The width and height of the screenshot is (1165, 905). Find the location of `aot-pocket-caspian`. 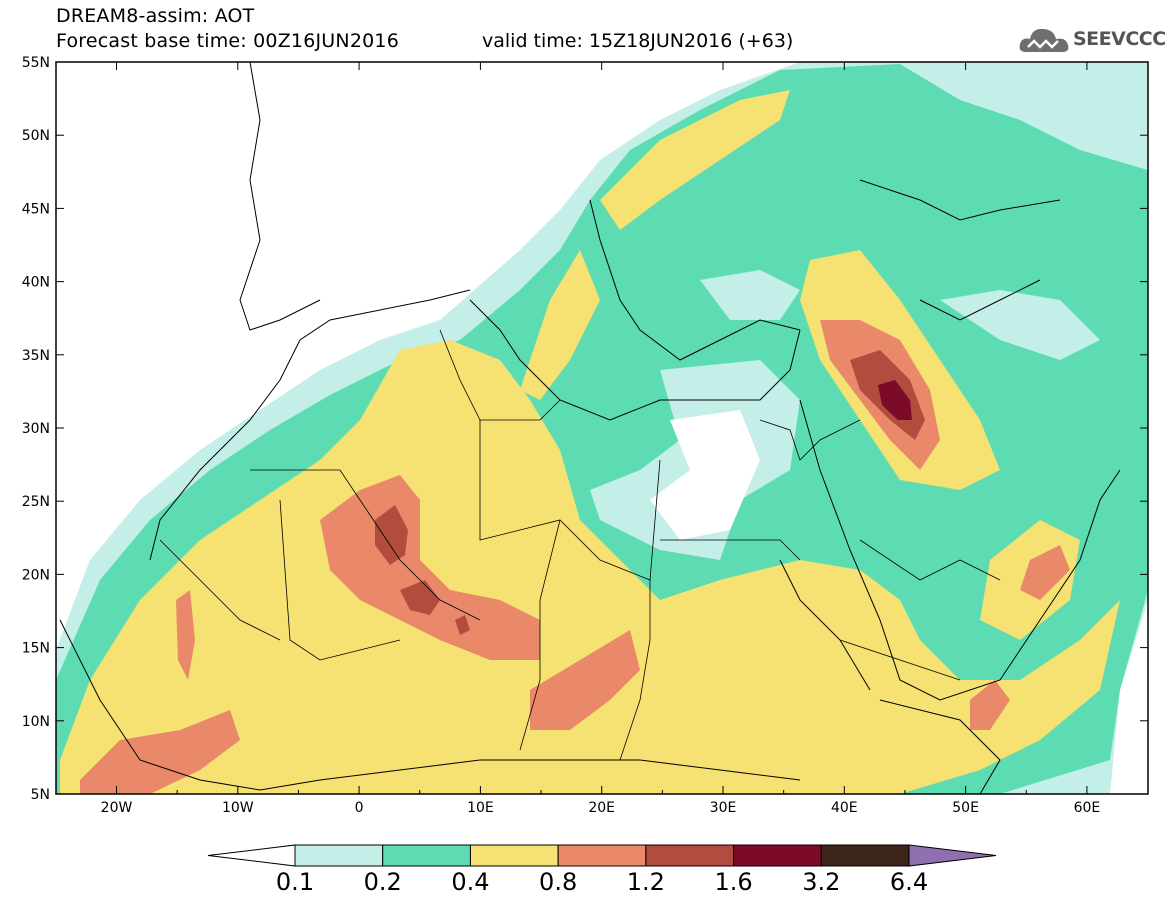

aot-pocket-caspian is located at coordinates (1020, 325).